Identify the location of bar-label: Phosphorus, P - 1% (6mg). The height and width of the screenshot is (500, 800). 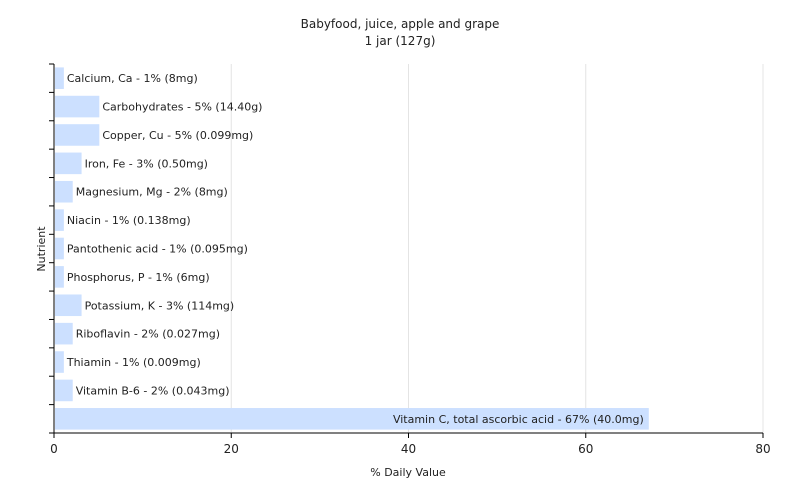
(138, 277).